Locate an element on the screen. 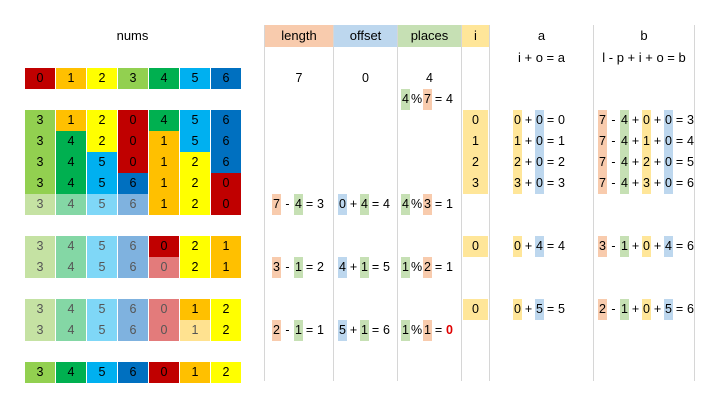  a-eq-token: 5 is located at coordinates (561, 309).